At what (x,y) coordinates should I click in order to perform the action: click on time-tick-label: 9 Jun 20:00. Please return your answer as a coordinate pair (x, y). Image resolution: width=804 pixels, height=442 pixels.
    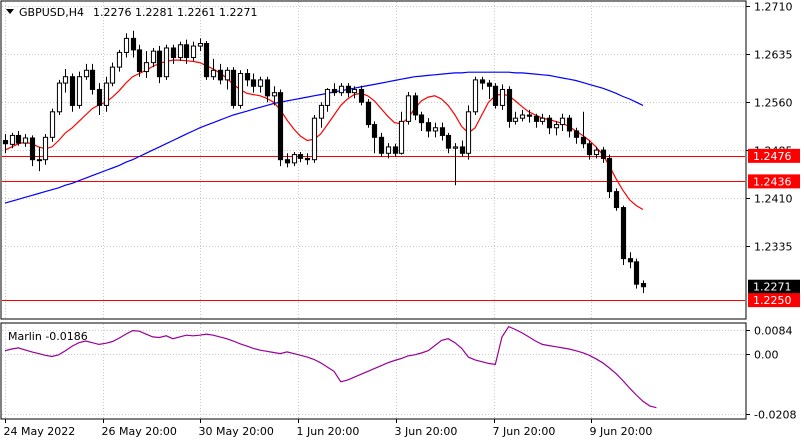
    Looking at the image, I should click on (621, 431).